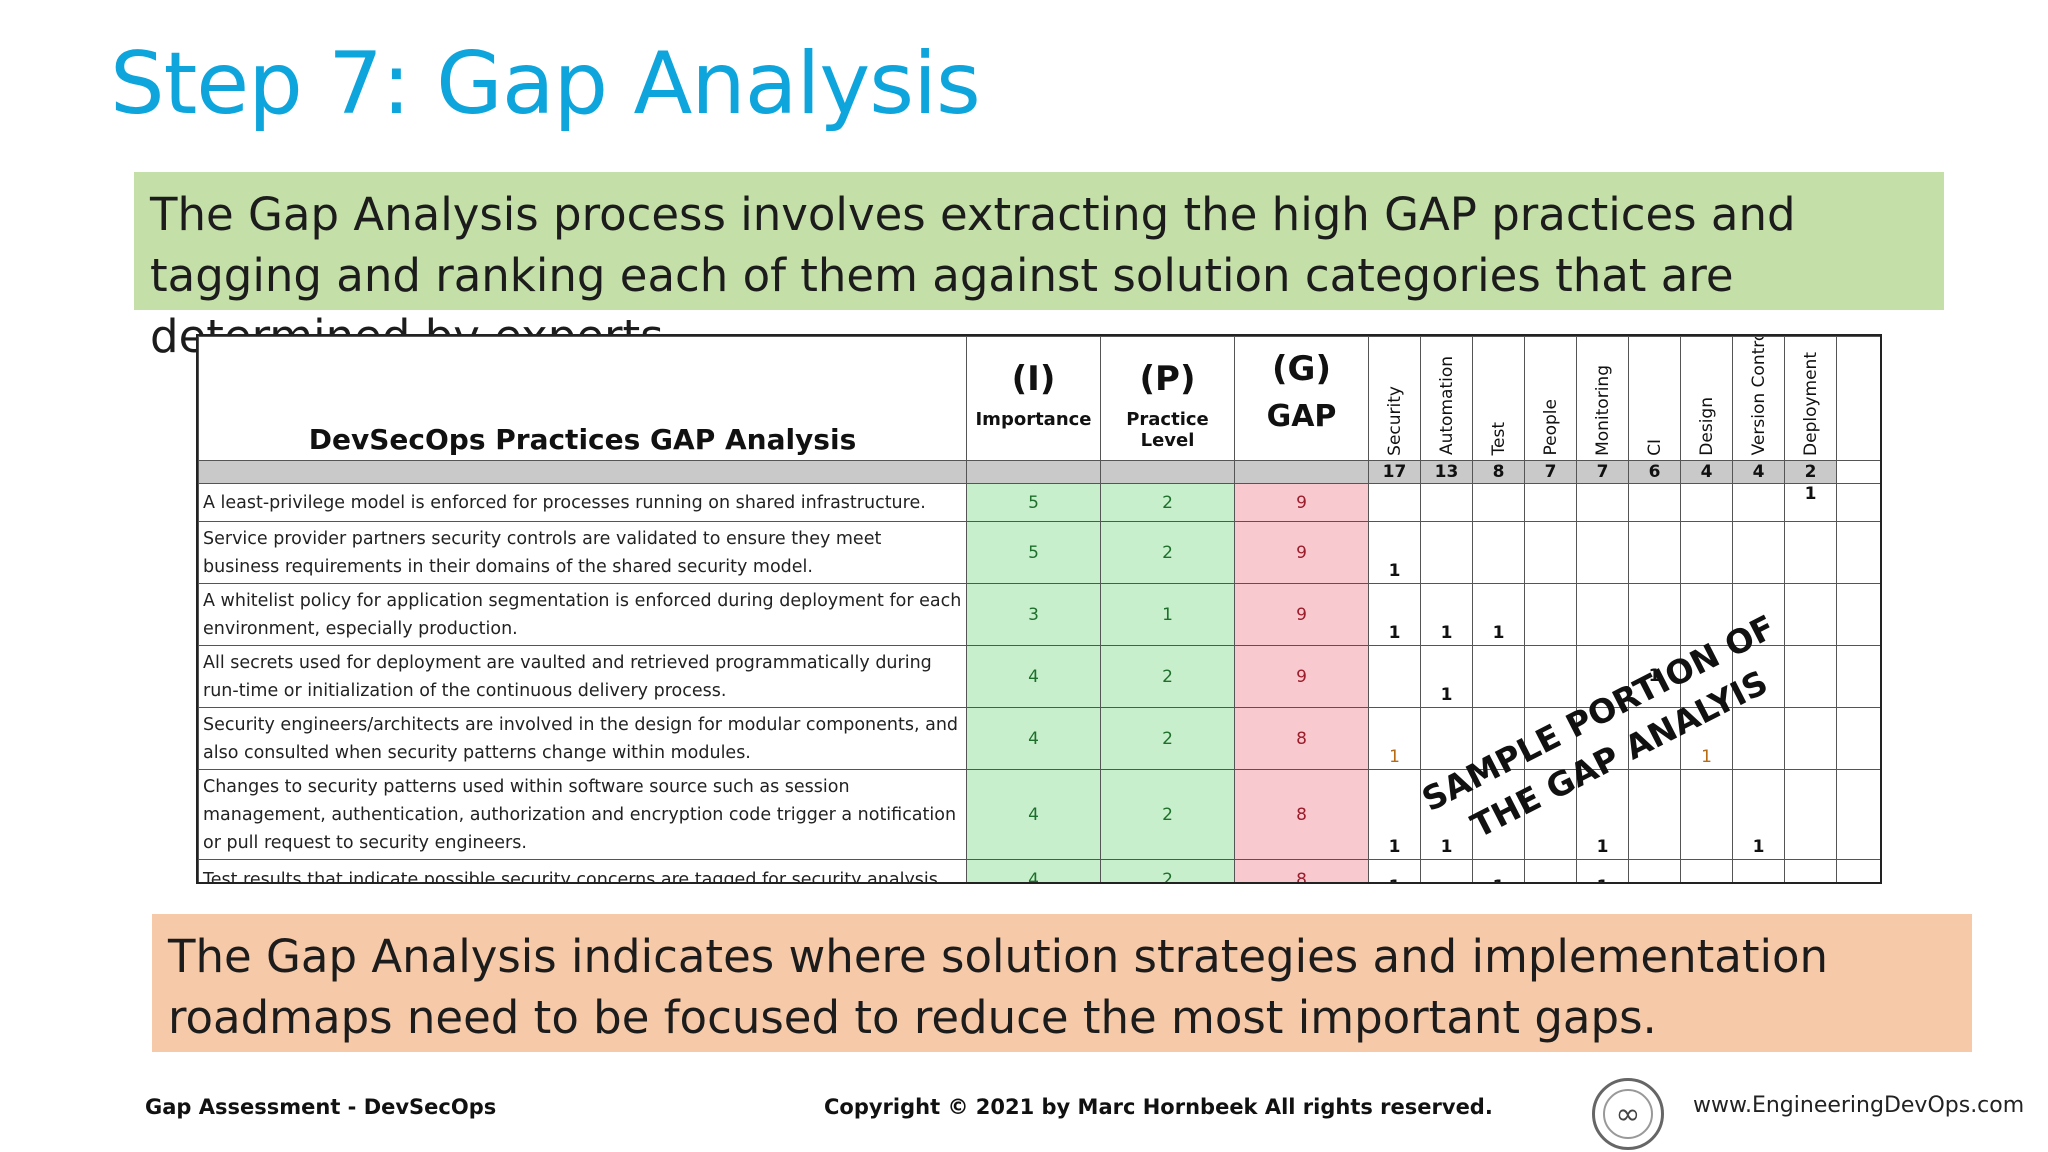 The height and width of the screenshot is (1152, 2048). I want to click on importance-value: 3, so click(1033, 614).